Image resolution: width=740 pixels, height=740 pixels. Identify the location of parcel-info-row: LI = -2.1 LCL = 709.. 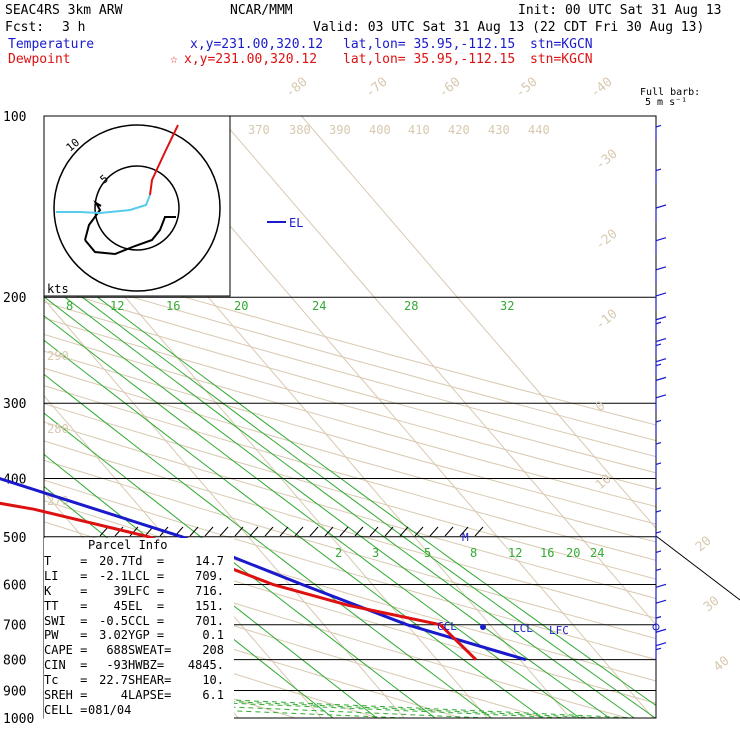
(139, 576).